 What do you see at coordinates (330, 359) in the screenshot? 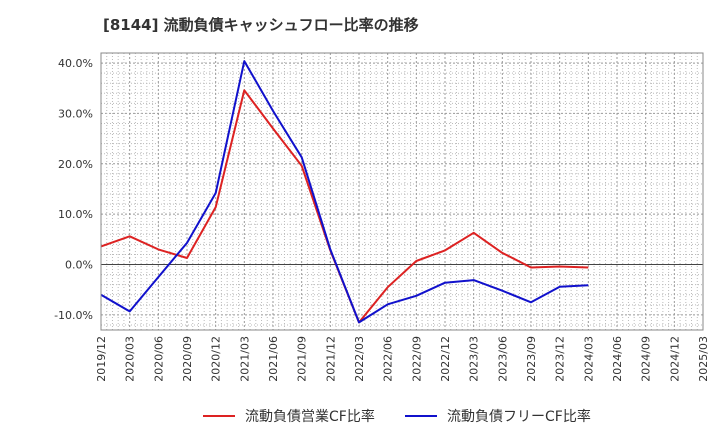
I see `x-tick-label: 2021/12` at bounding box center [330, 359].